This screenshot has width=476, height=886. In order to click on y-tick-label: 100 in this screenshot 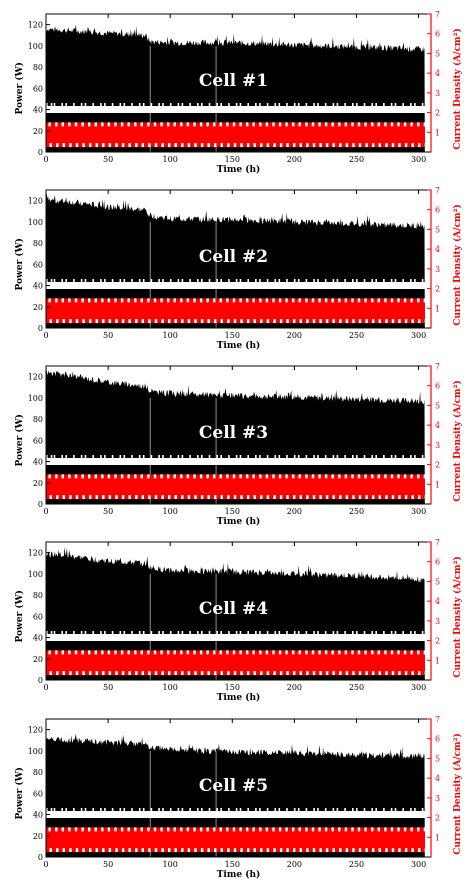, I will do `click(35, 222)`.